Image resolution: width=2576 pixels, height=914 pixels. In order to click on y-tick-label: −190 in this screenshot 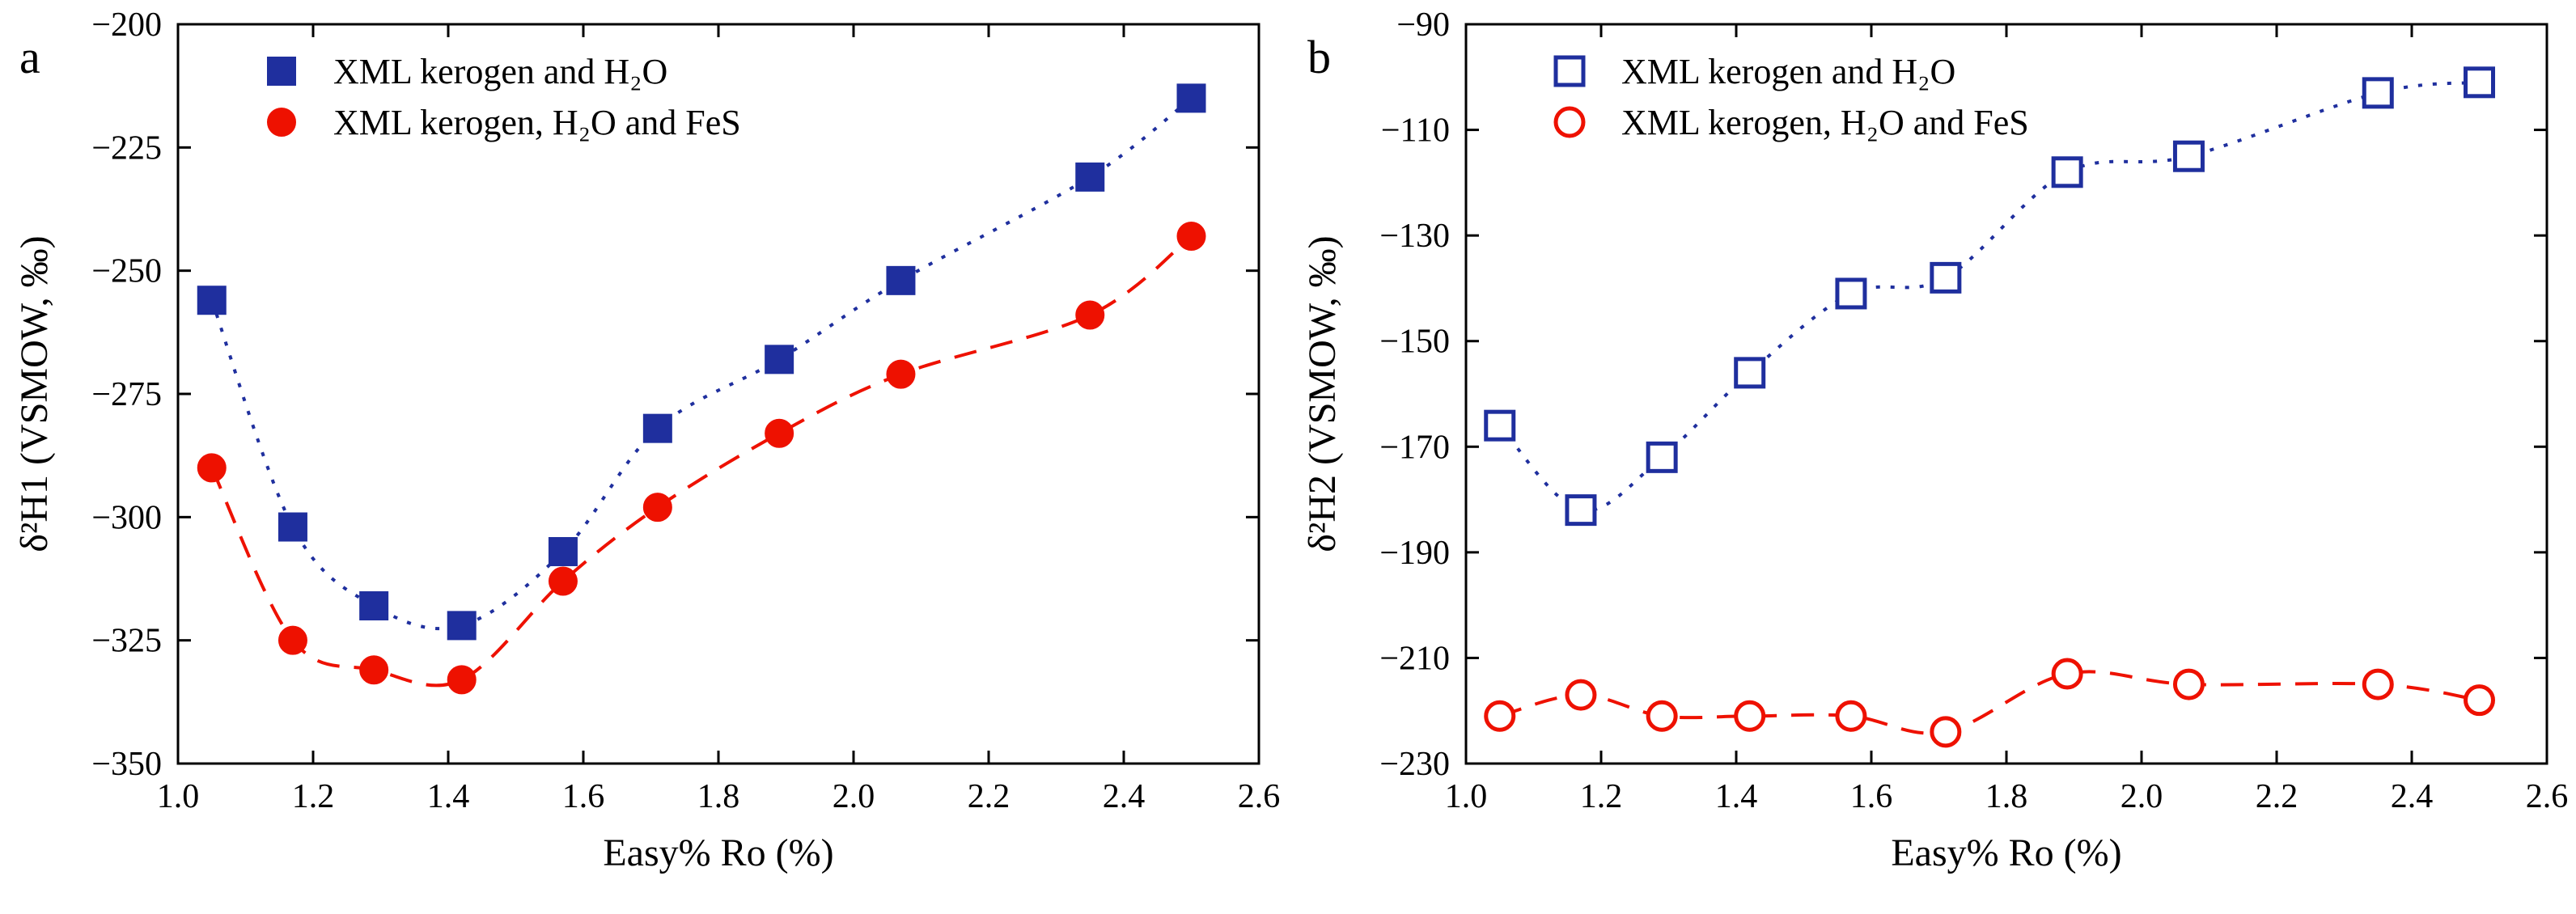, I will do `click(1414, 553)`.